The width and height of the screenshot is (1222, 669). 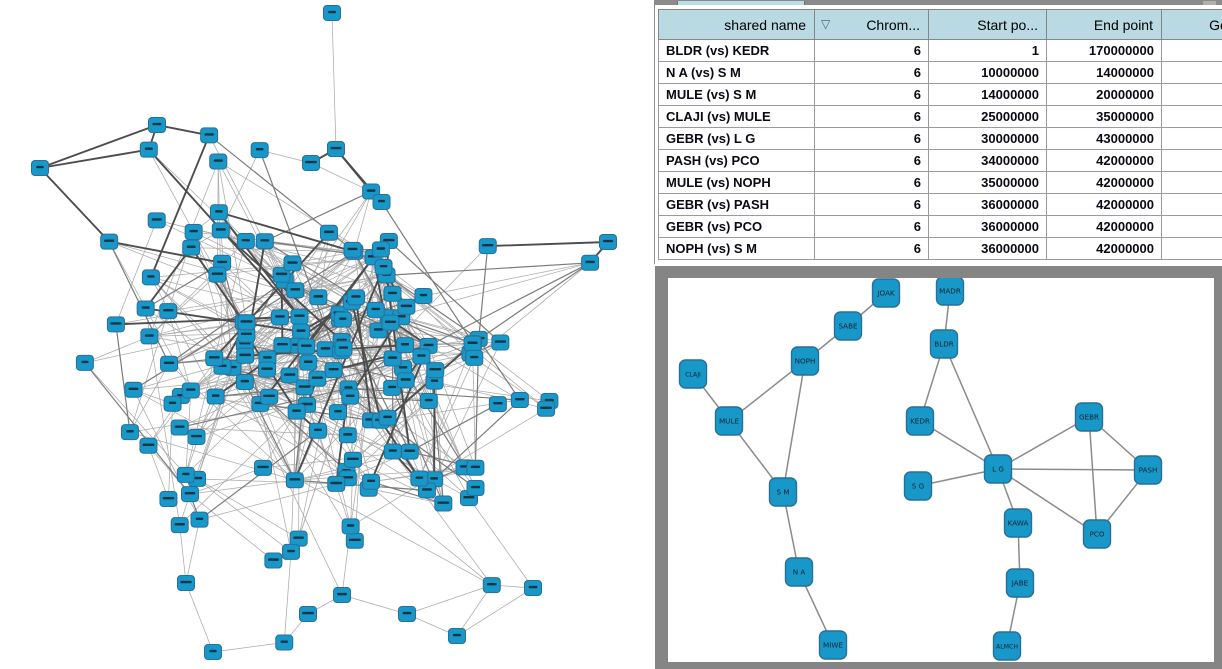 I want to click on network-node-jabe: JABE, so click(x=1020, y=583).